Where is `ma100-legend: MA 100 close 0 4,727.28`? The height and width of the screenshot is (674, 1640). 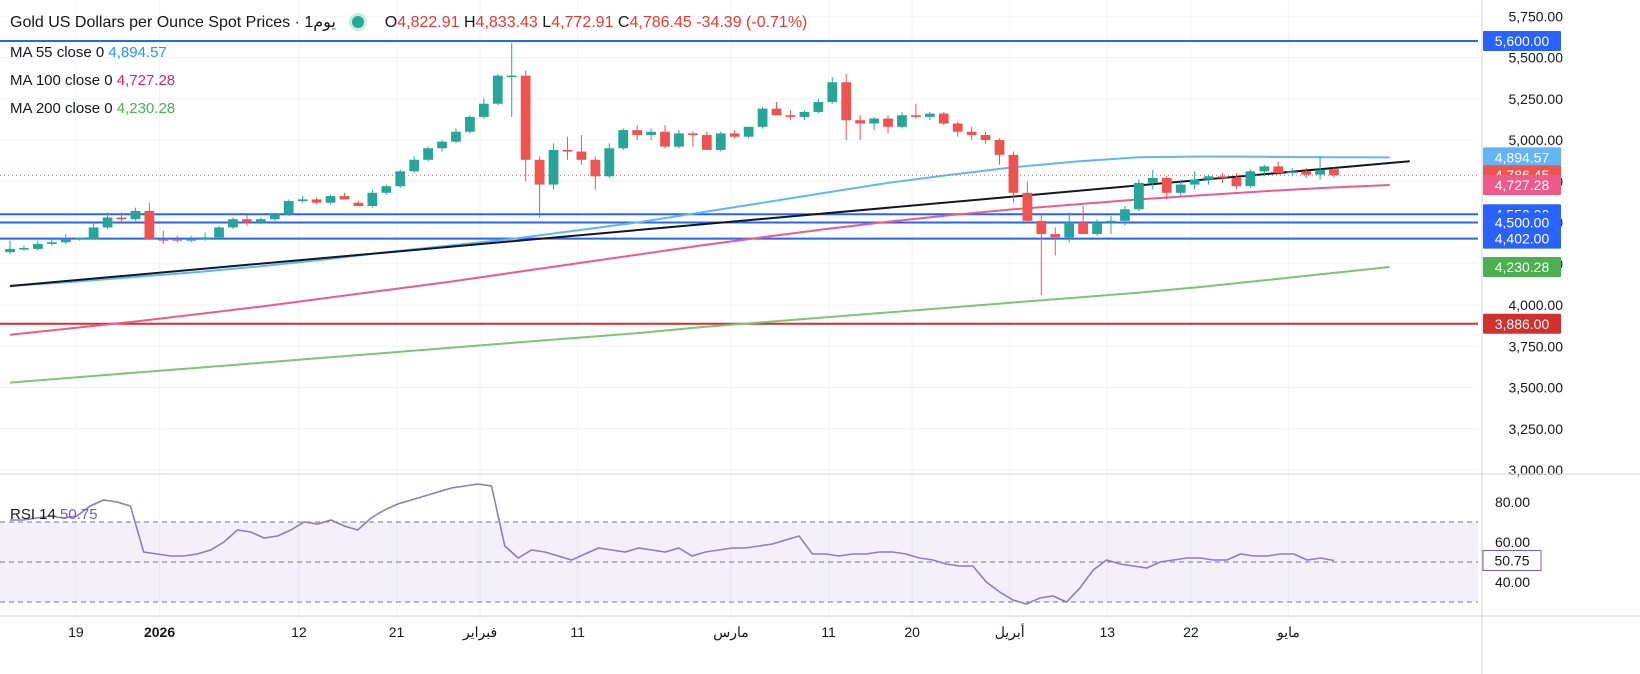 ma100-legend: MA 100 close 0 4,727.28 is located at coordinates (93, 80).